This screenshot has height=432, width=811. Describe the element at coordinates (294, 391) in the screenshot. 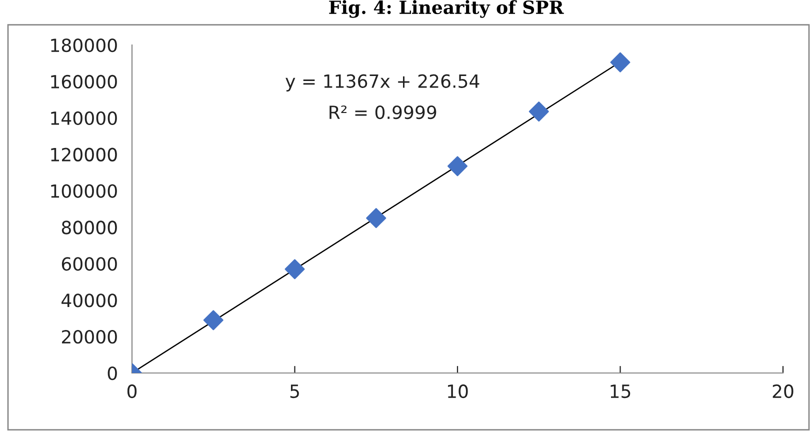

I see `x-tick-label: 5` at that location.